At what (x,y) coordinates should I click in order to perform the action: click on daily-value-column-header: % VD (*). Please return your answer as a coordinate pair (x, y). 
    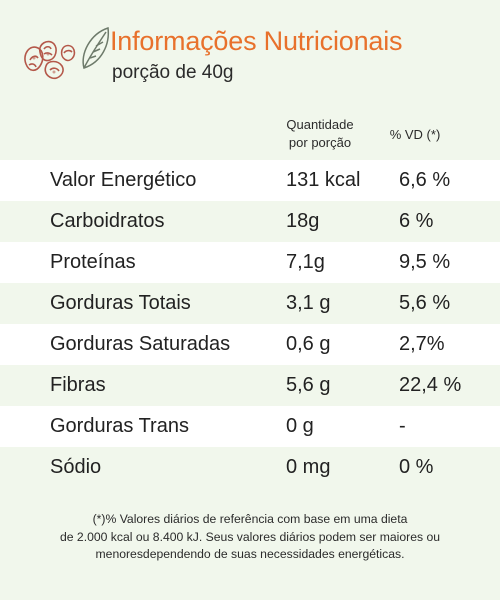
    Looking at the image, I should click on (415, 134).